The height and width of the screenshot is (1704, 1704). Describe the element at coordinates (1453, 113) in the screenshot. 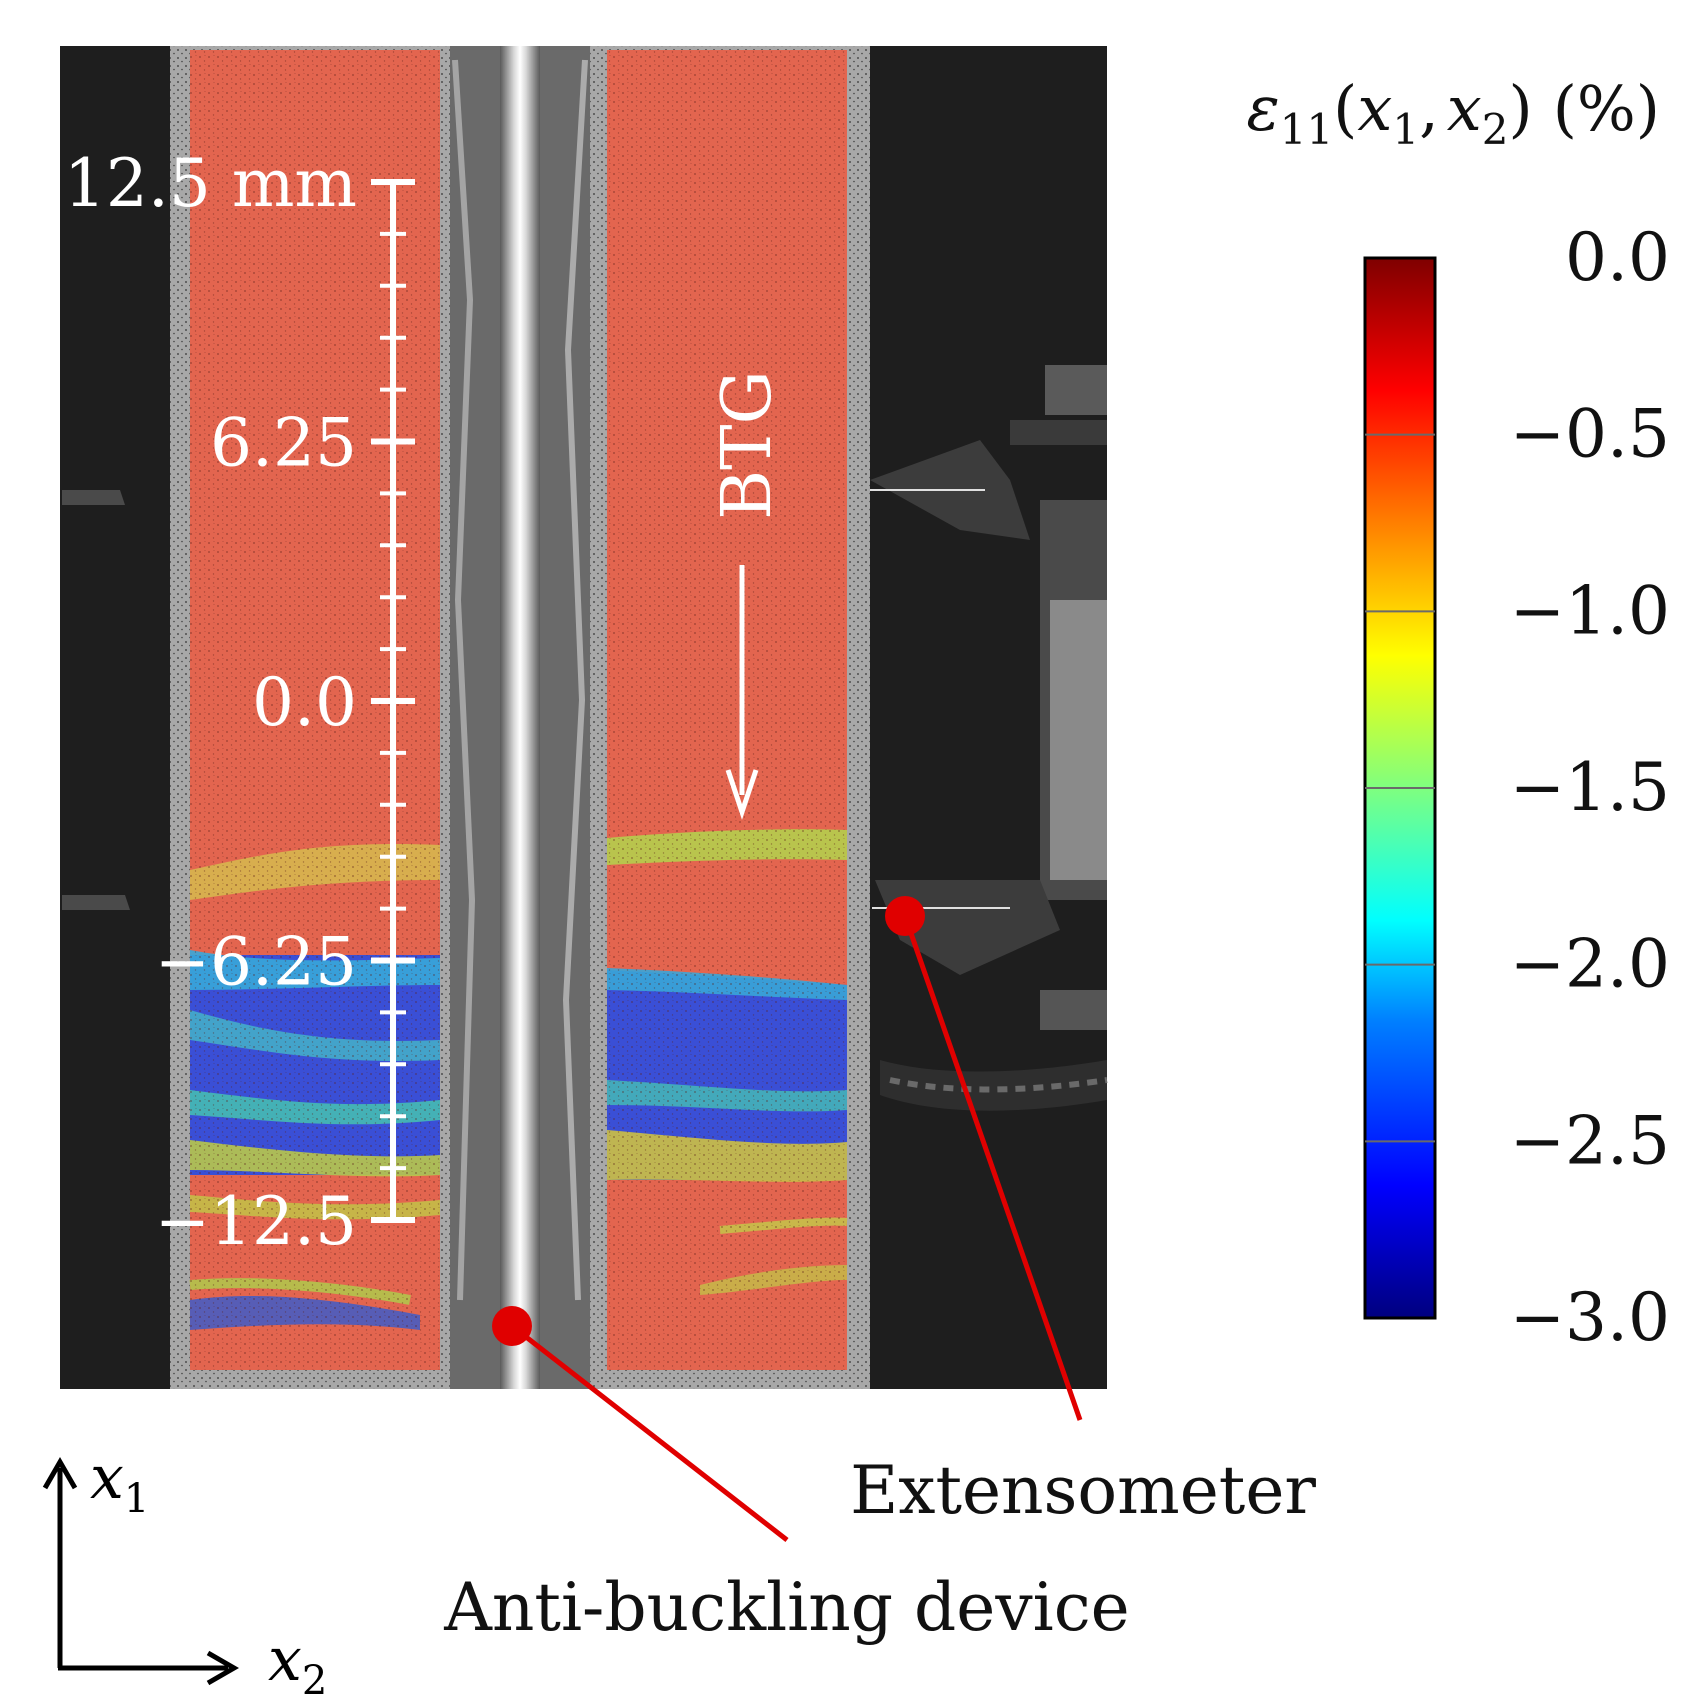

I see `colorbar-title: ε11(x1, x2) (%)` at that location.